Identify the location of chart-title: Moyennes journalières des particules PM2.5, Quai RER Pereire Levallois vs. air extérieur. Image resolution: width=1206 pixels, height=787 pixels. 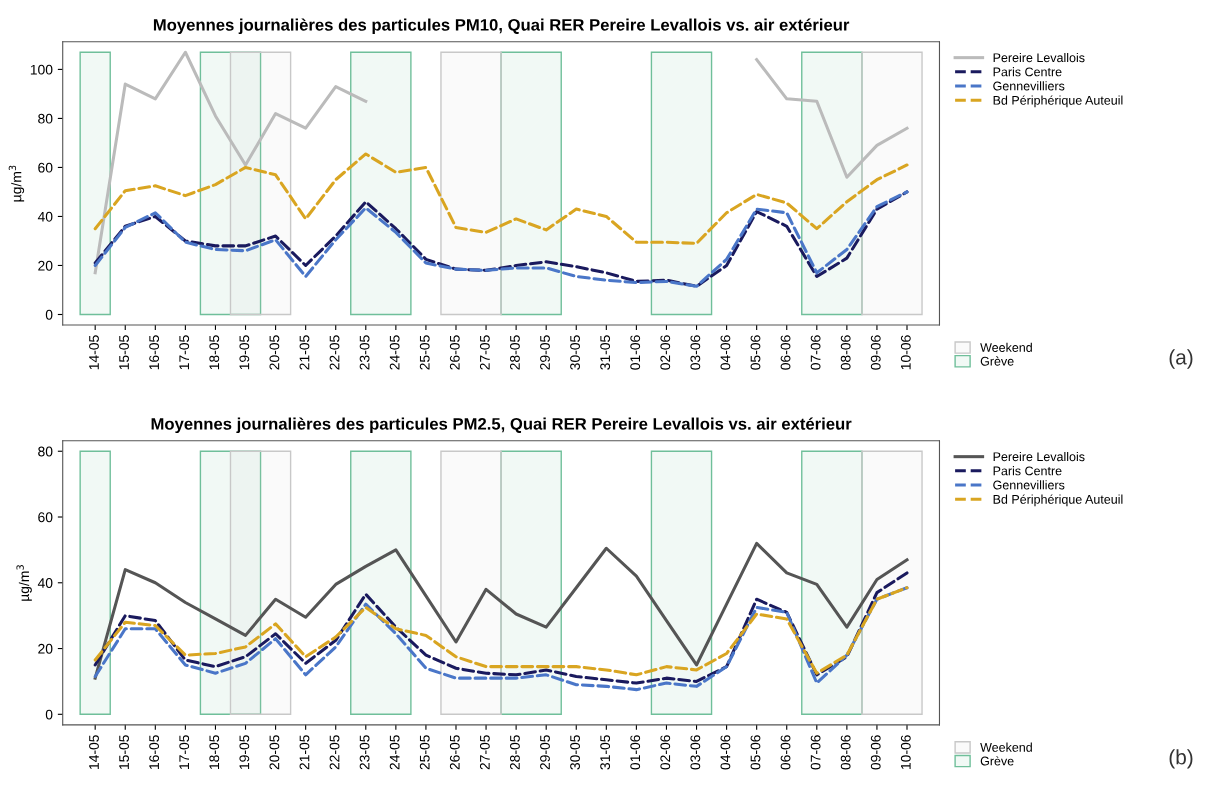
(501, 425).